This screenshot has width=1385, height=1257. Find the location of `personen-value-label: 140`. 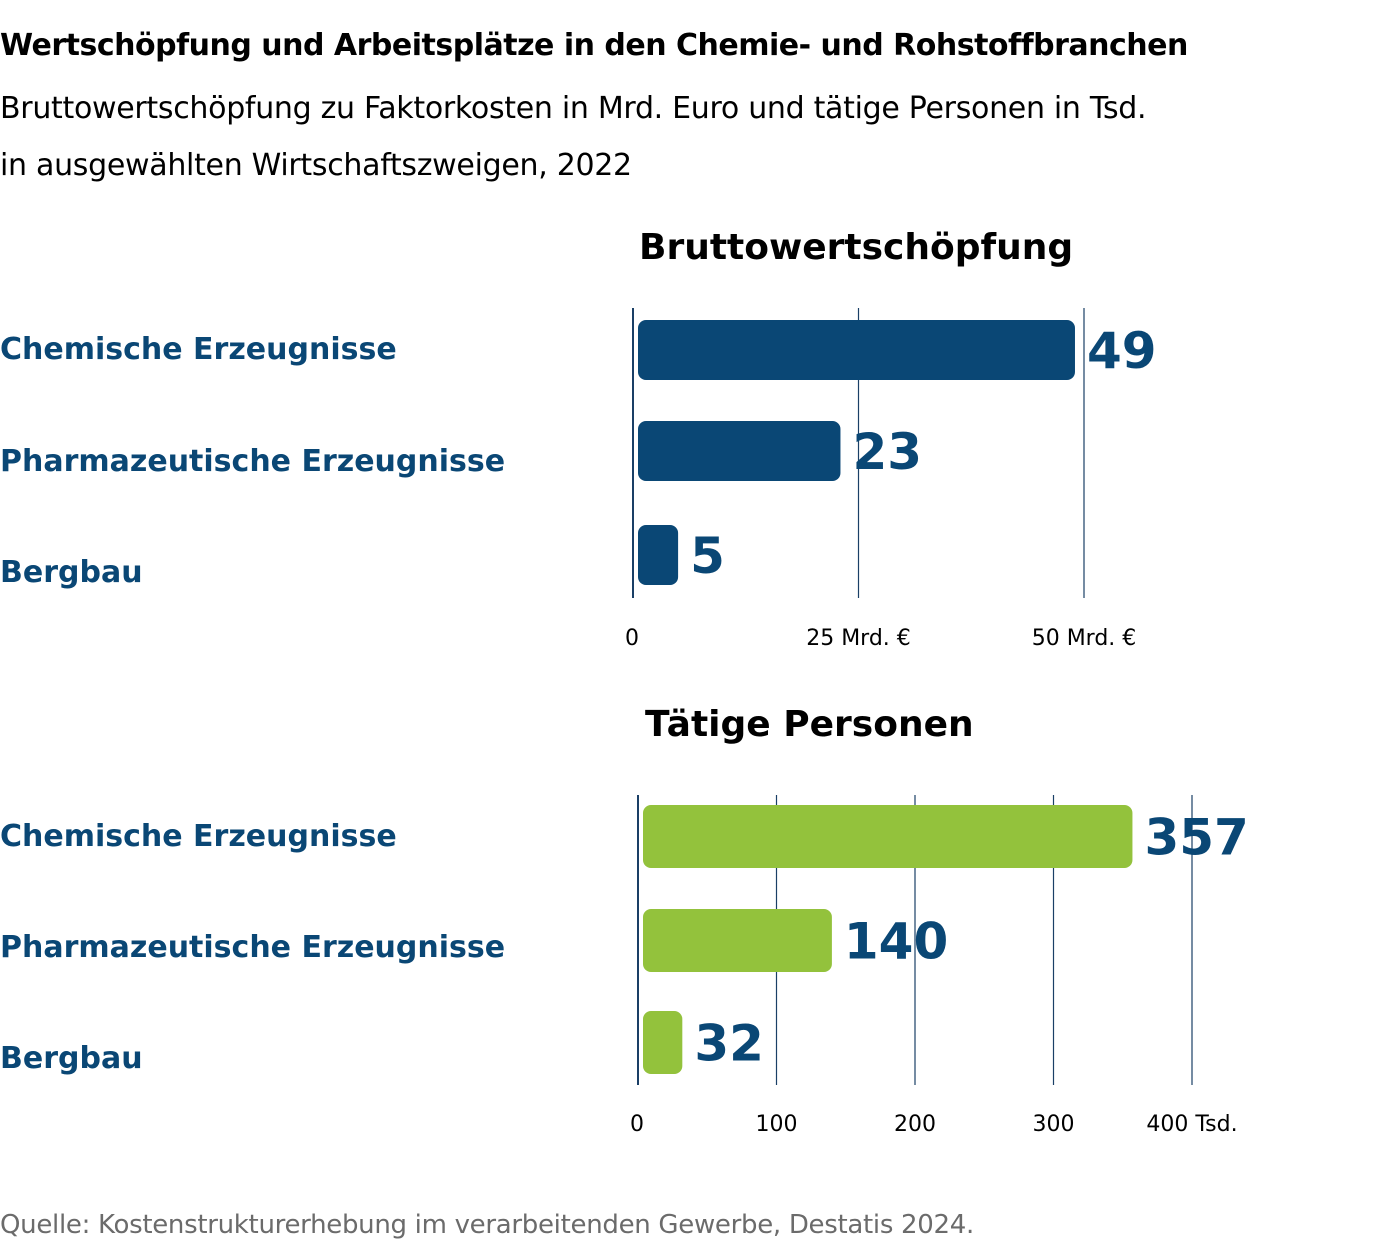

personen-value-label: 140 is located at coordinates (896, 942).